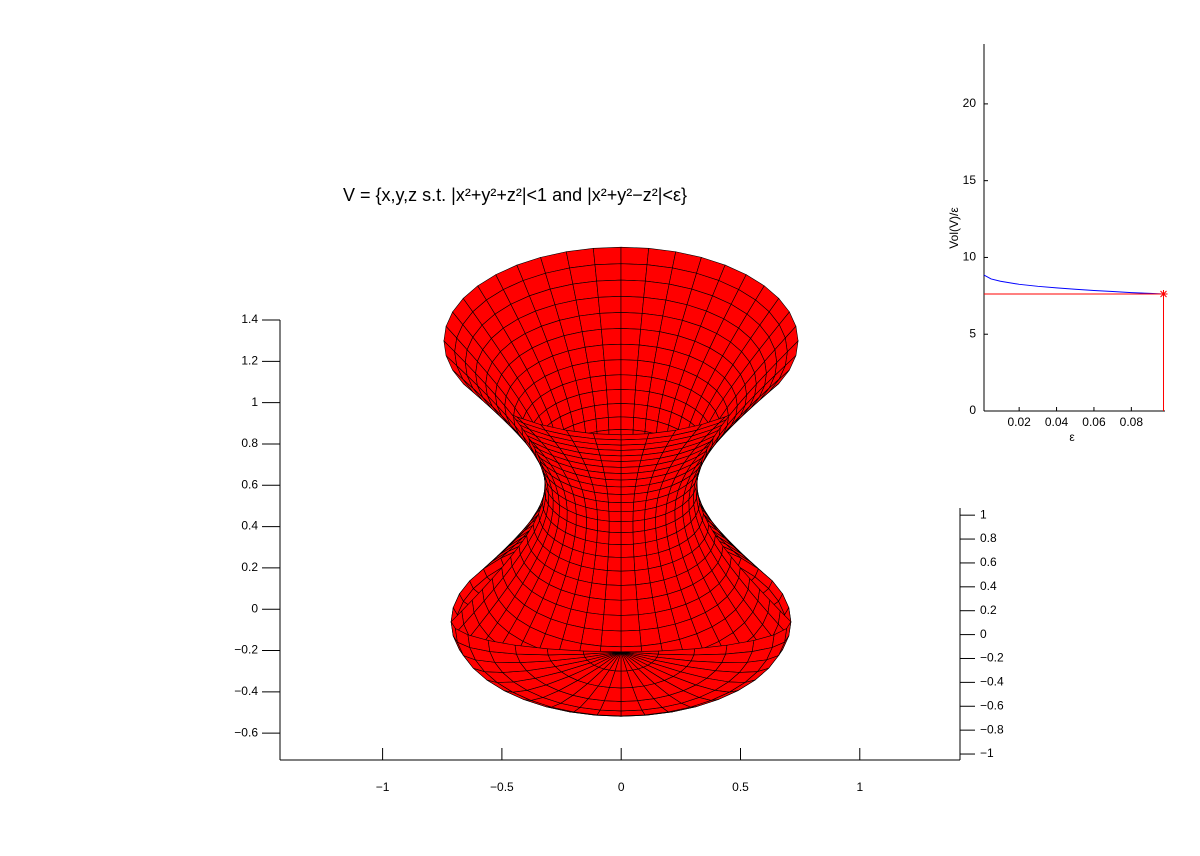 The width and height of the screenshot is (1200, 856). What do you see at coordinates (249, 360) in the screenshot?
I see `y-tick-label: 1.2` at bounding box center [249, 360].